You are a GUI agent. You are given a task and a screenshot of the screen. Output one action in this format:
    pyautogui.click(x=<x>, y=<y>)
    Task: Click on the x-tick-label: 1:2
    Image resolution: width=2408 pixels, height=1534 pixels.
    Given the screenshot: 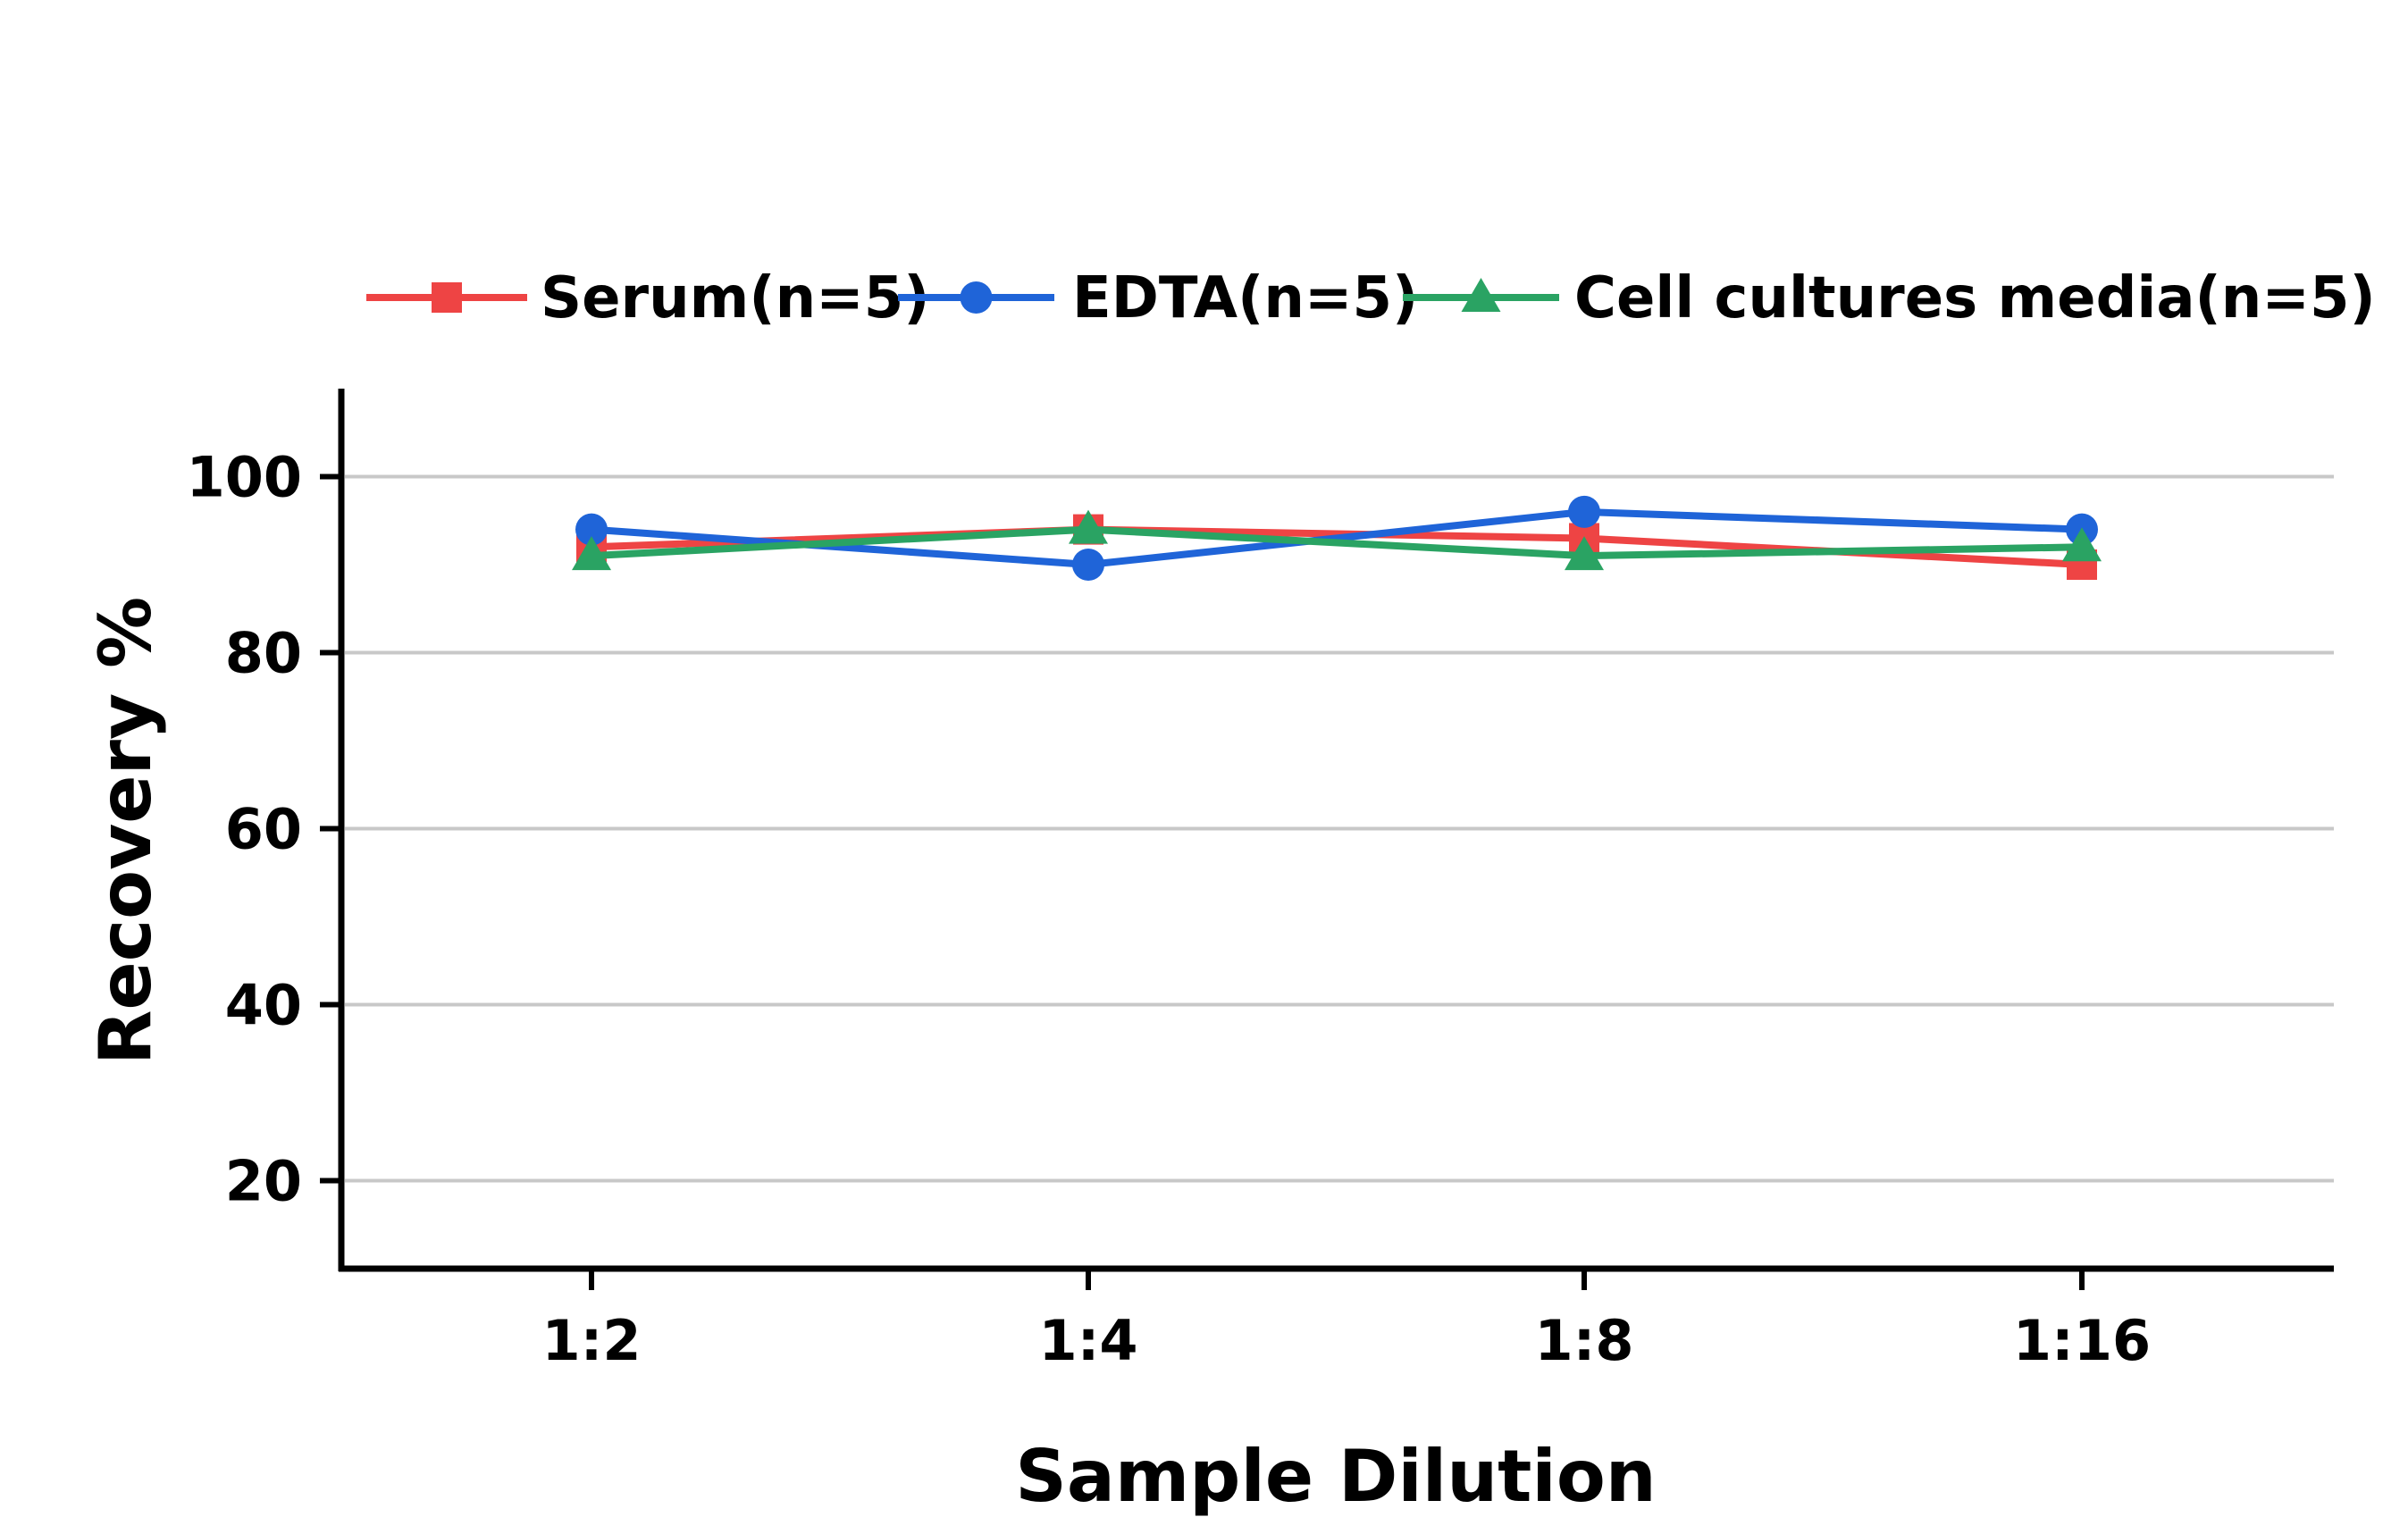 What is the action you would take?
    pyautogui.click(x=591, y=1340)
    